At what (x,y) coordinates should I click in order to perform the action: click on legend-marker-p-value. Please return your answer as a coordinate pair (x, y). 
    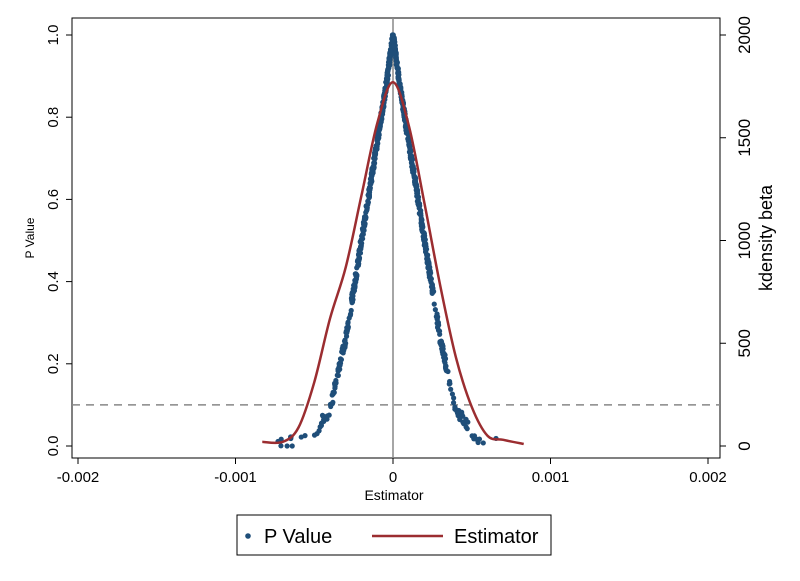
    Looking at the image, I should click on (248, 536).